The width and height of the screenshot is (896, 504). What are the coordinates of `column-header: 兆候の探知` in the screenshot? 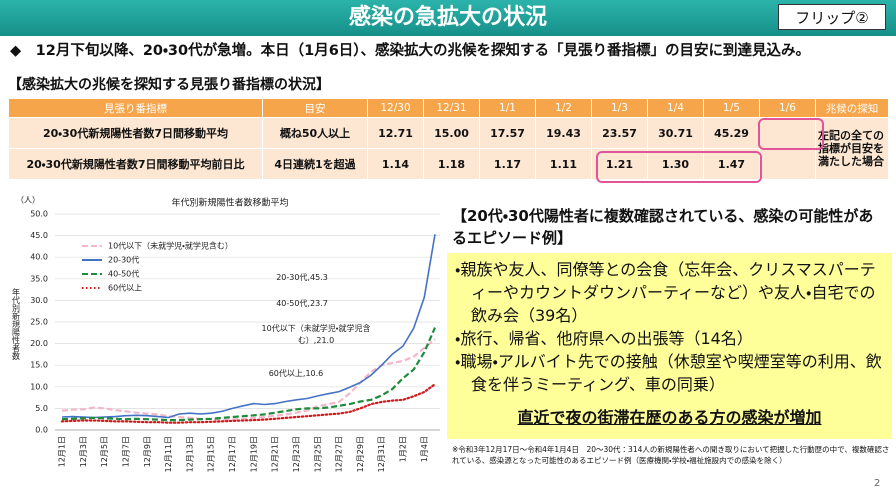 It's located at (852, 108).